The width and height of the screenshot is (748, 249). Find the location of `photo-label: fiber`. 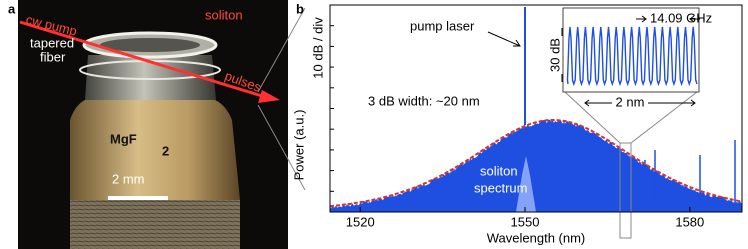

photo-label: fiber is located at coordinates (53, 56).